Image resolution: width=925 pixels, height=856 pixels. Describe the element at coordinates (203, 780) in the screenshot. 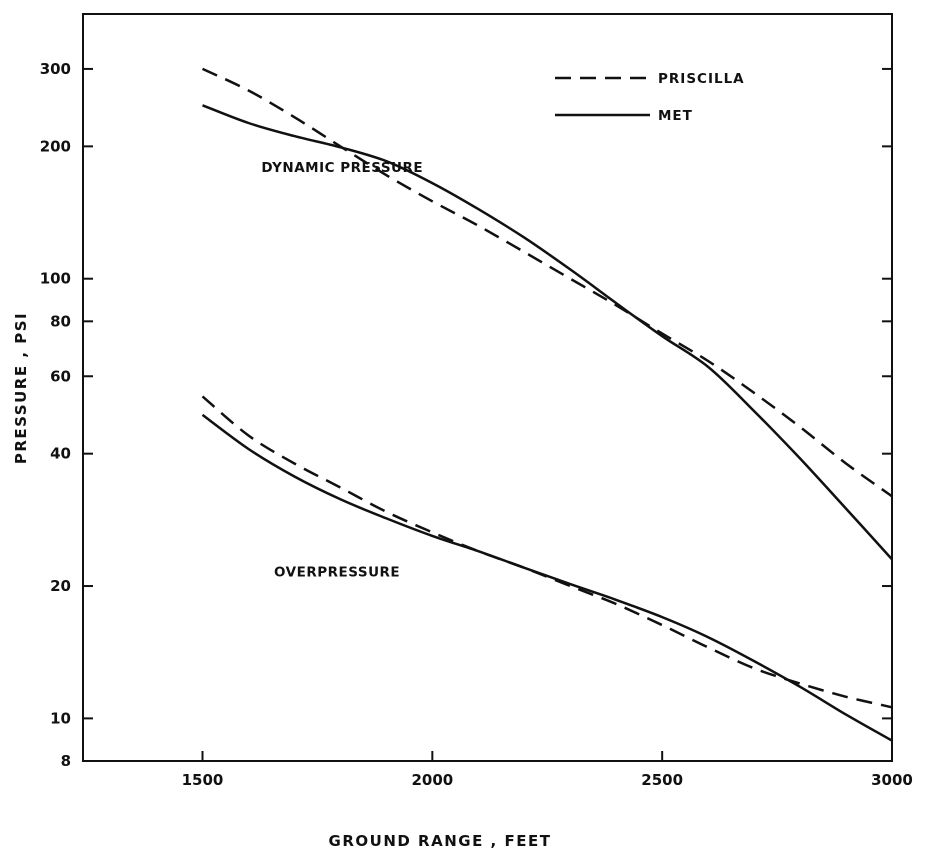

I see `x-tick-label: 1500` at that location.